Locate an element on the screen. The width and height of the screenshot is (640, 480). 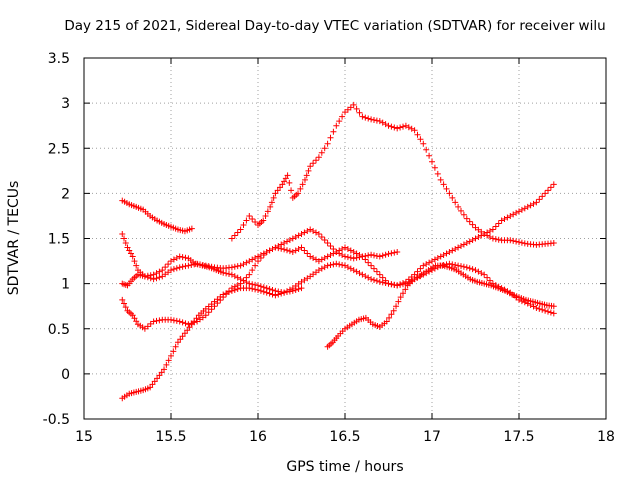
y-tick-label: 1 is located at coordinates (65, 285).